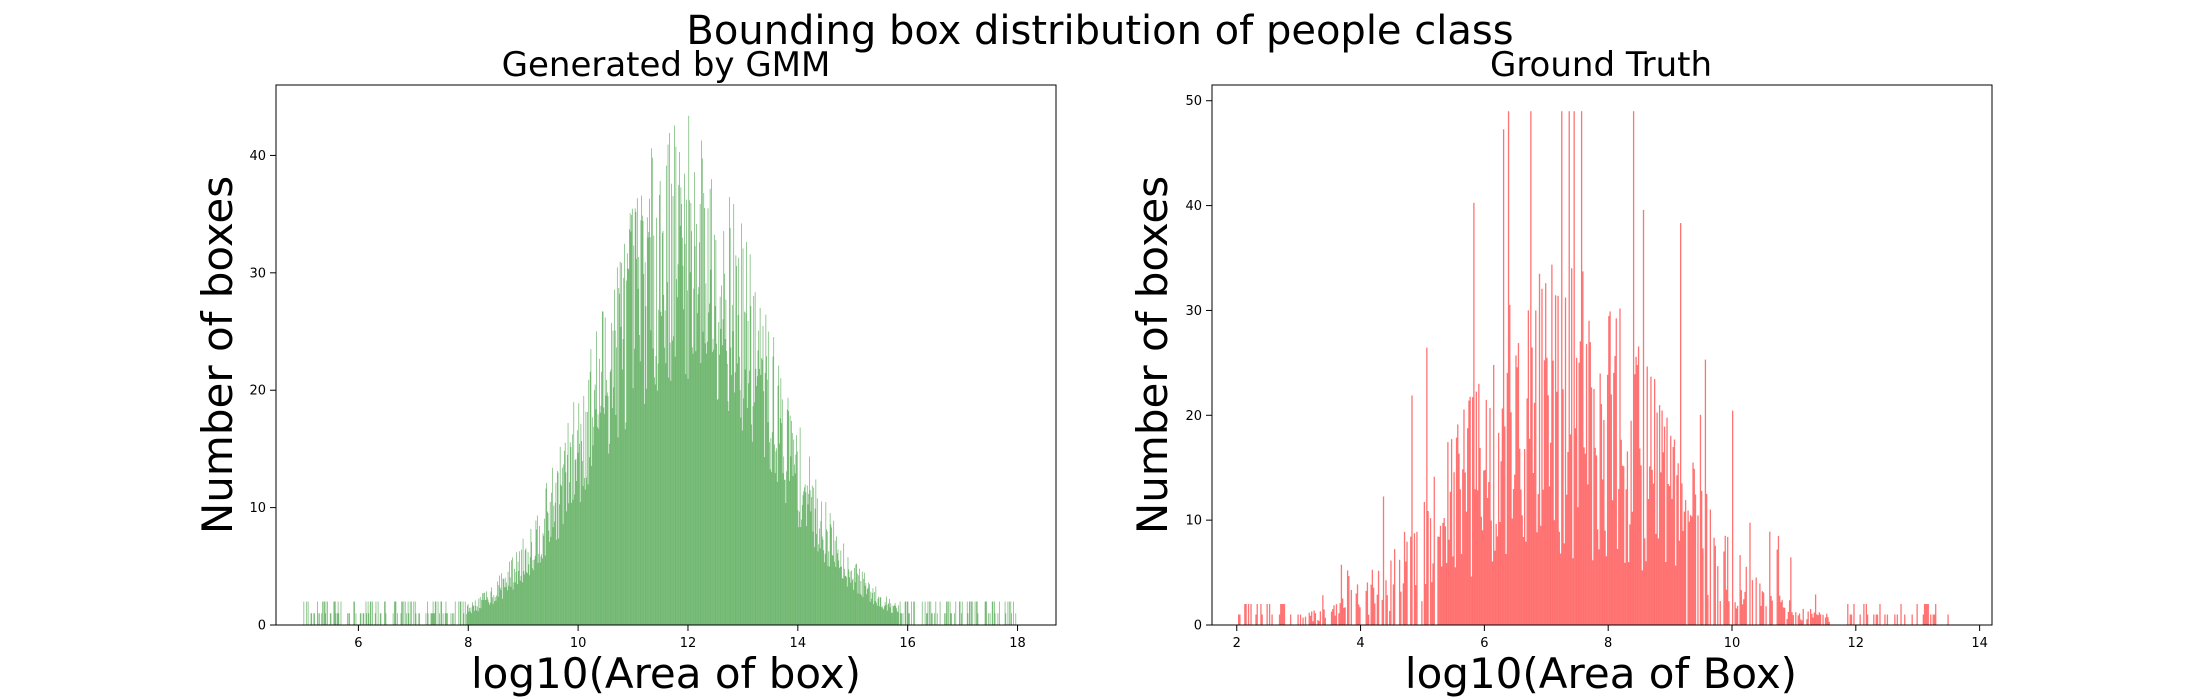 Image resolution: width=2200 pixels, height=700 pixels. What do you see at coordinates (1193, 521) in the screenshot?
I see `y-tick-label: 10` at bounding box center [1193, 521].